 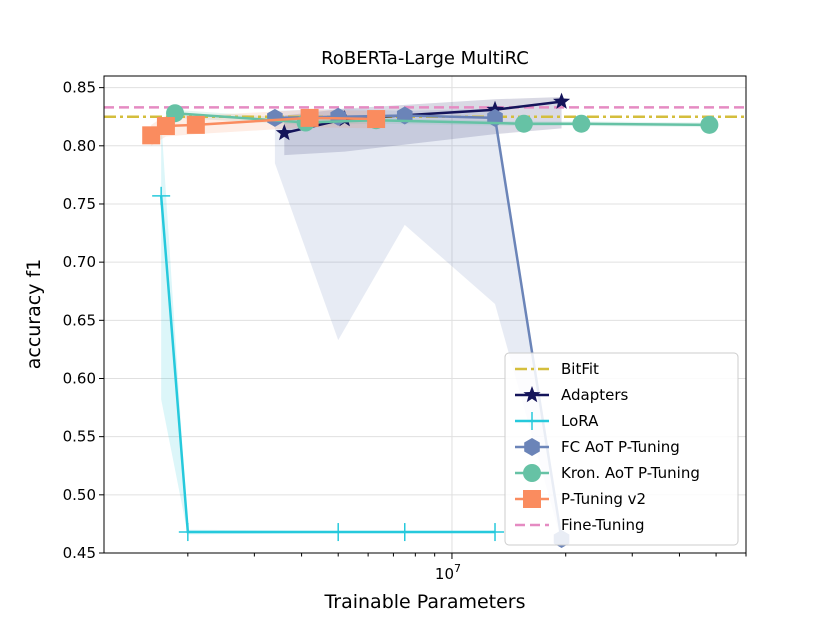 I want to click on legend-label: P-Tuning v2, so click(x=603, y=499).